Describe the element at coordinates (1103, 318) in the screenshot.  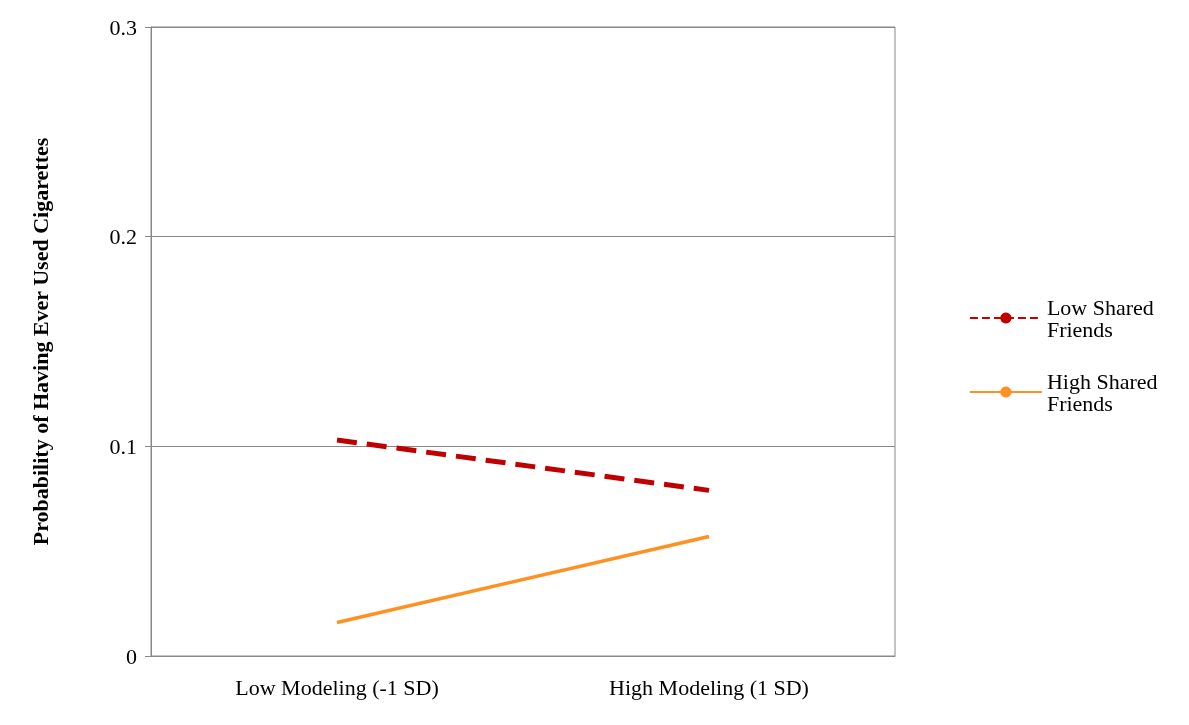
I see `legend-label: Low Shared Friends` at that location.